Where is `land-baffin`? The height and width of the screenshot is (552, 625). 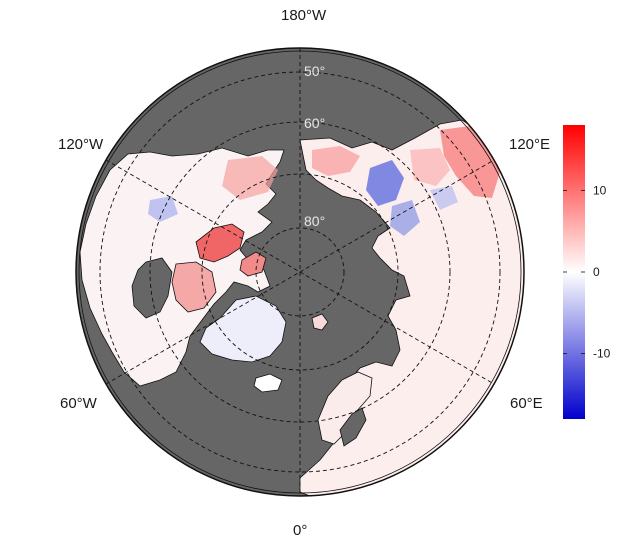 land-baffin is located at coordinates (194, 287).